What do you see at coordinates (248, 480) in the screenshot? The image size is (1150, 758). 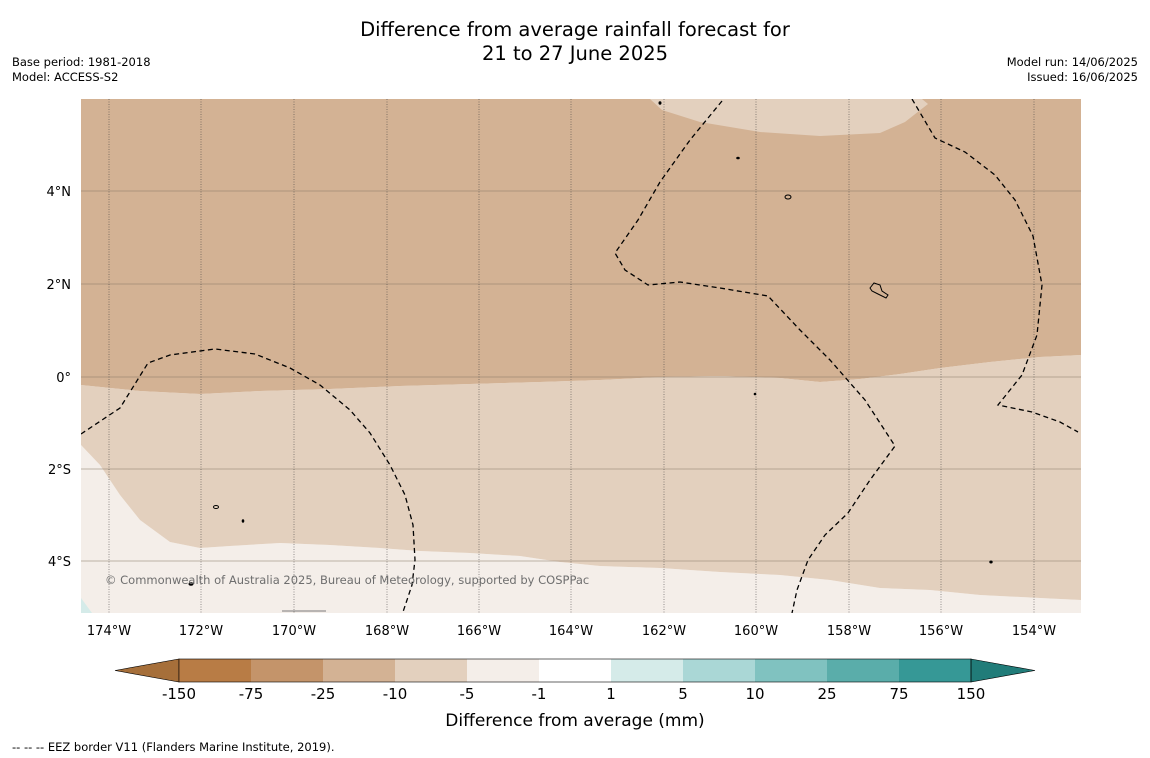 I see `eez-border-west` at bounding box center [248, 480].